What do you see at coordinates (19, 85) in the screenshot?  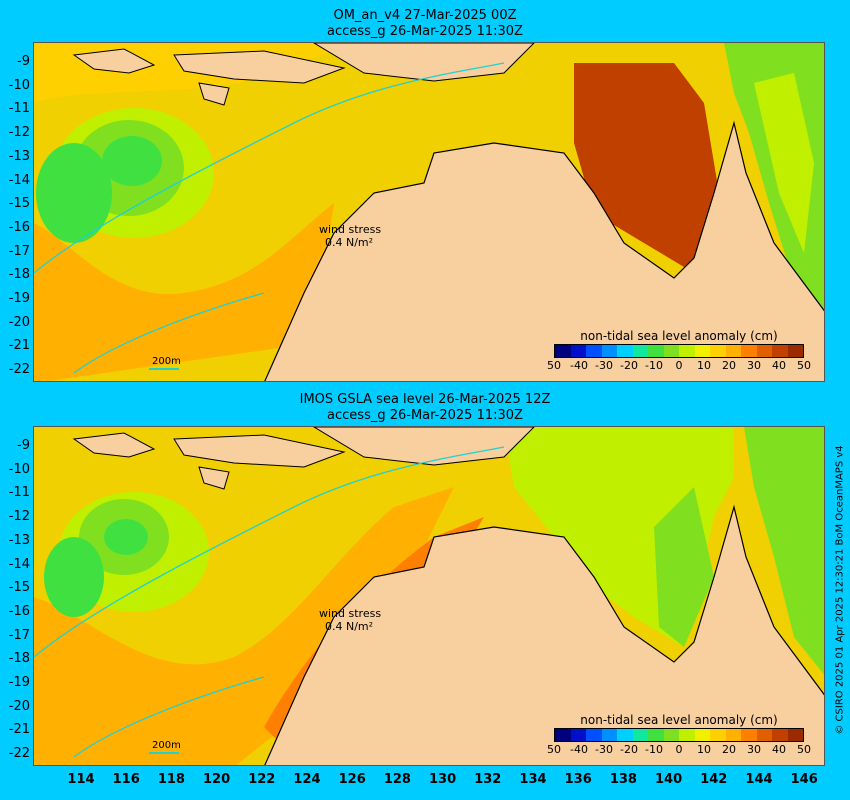 I see `latitude-label: -10` at bounding box center [19, 85].